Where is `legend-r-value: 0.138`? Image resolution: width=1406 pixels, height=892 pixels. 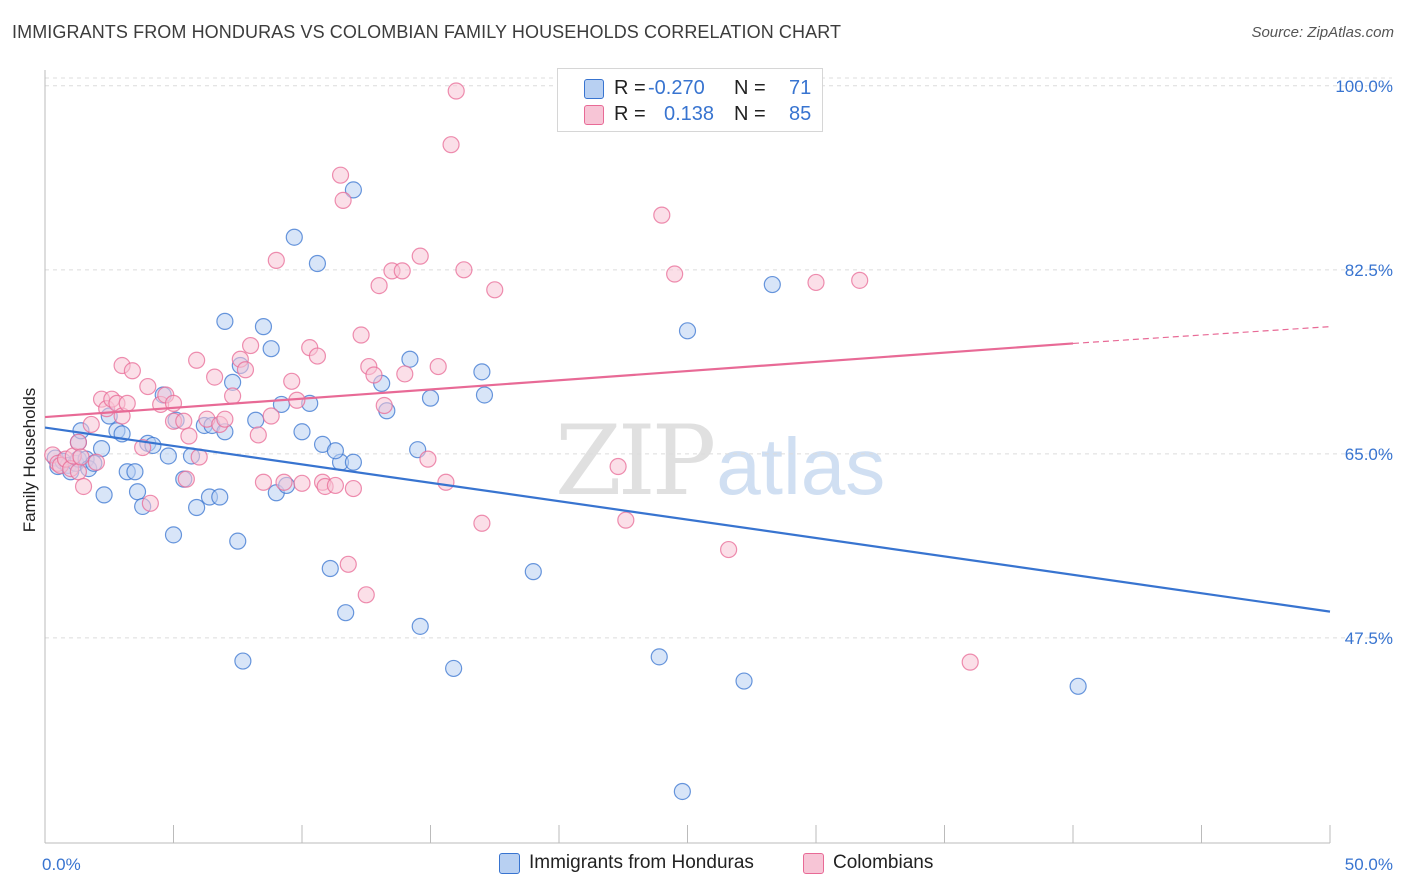 legend-r-value: 0.138 is located at coordinates (689, 114).